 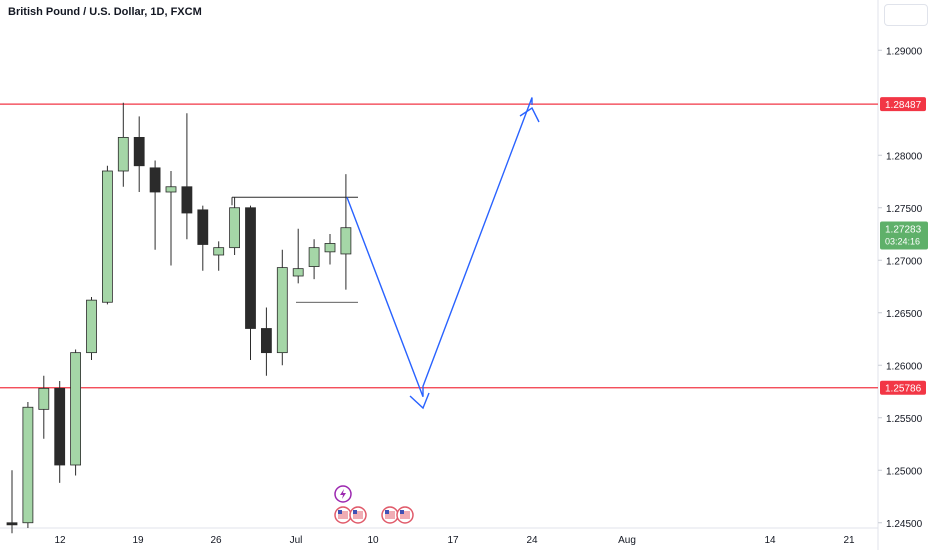 What do you see at coordinates (532, 540) in the screenshot?
I see `x-tick-label: 24` at bounding box center [532, 540].